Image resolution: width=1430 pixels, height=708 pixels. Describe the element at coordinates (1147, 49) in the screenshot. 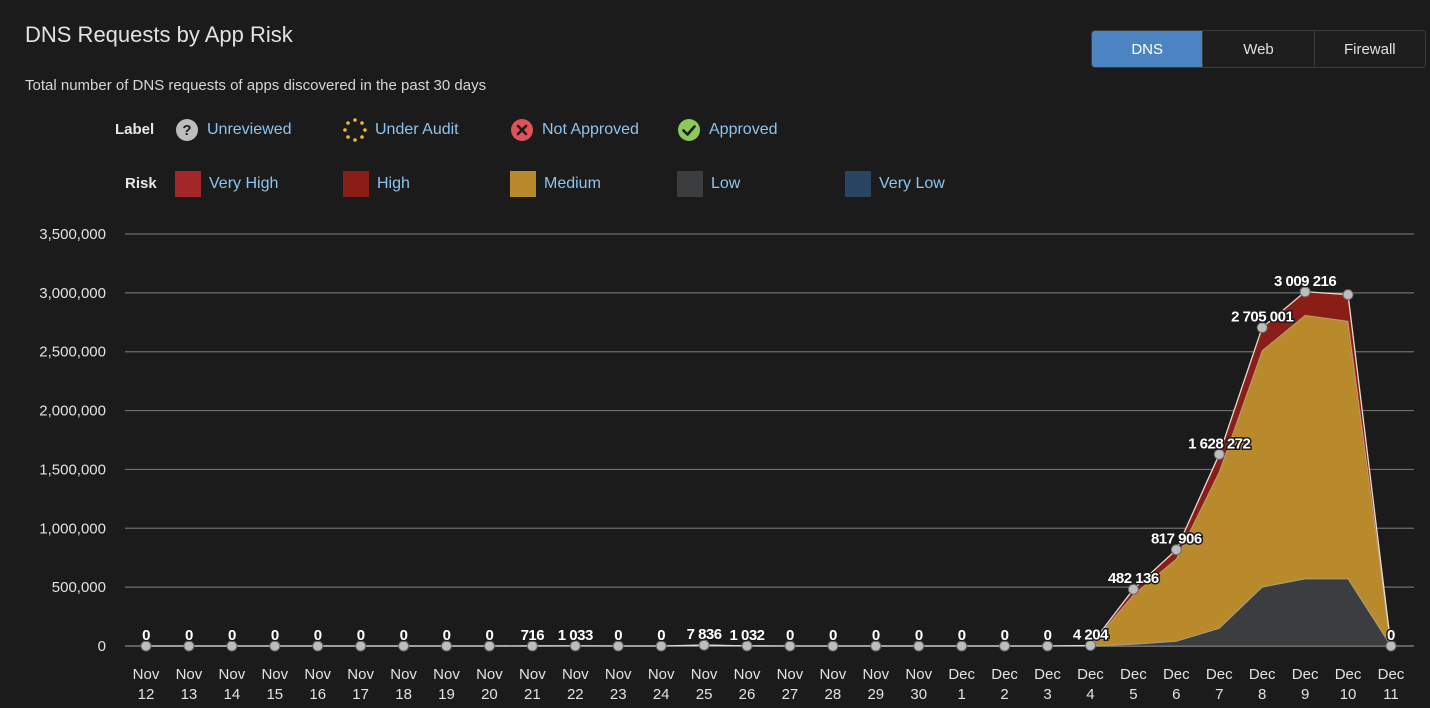

I see `tab-dns: DNS` at that location.